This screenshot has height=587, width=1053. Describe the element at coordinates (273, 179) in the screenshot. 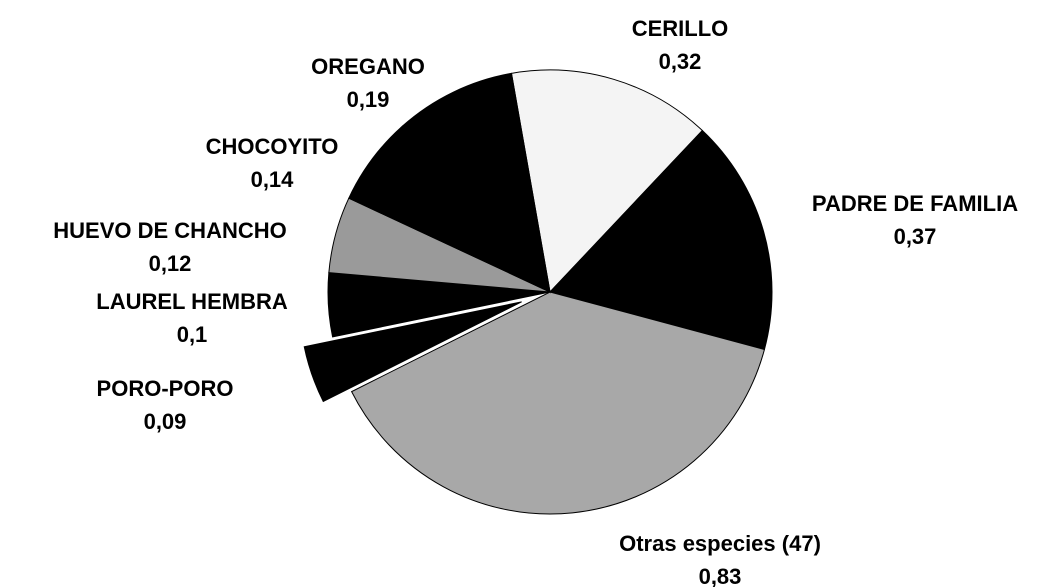

I see `value-label: 0,14` at that location.